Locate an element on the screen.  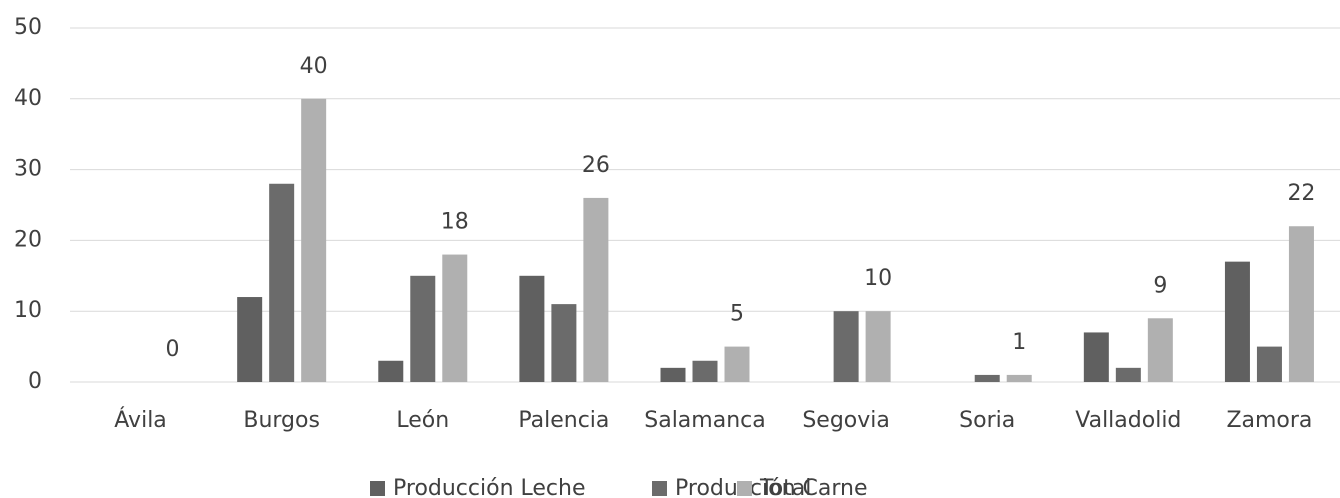
data-label: 40 is located at coordinates (314, 66).